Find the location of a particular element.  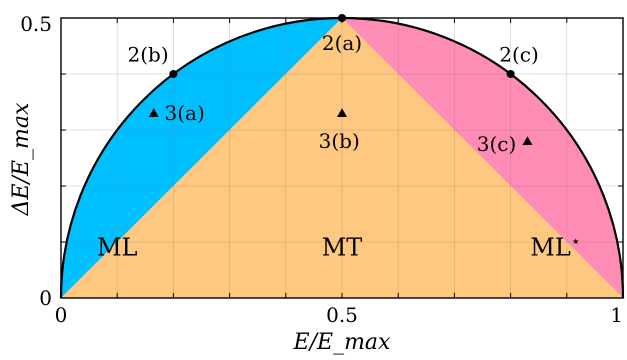

point-label-2a: 2(a) is located at coordinates (342, 43).